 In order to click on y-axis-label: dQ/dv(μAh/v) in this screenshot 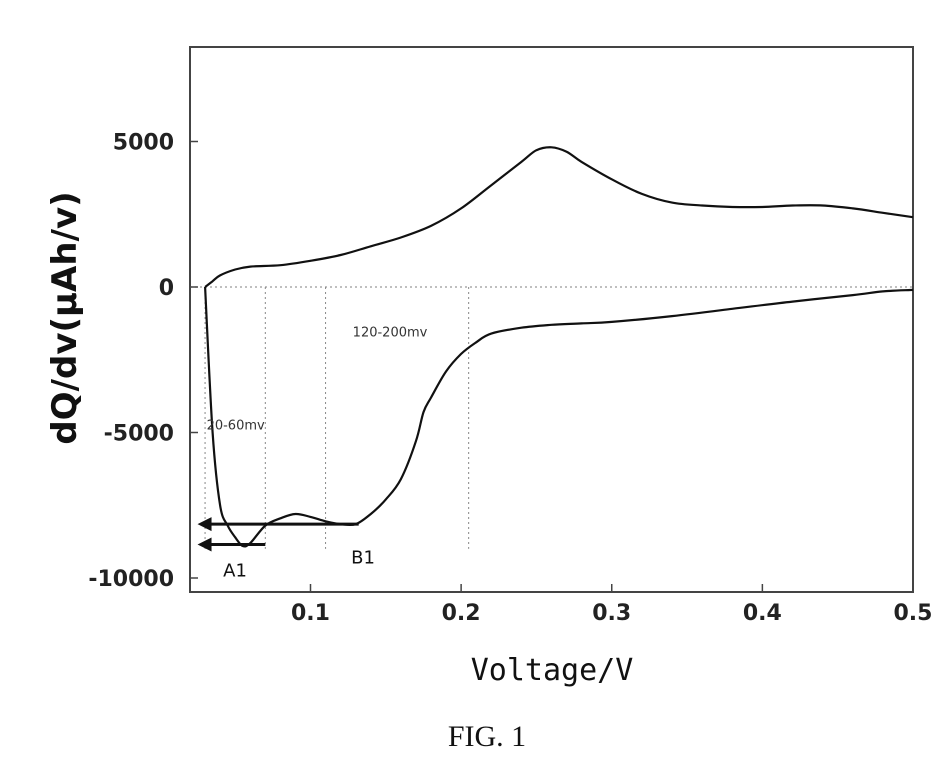, I will do `click(65, 317)`.